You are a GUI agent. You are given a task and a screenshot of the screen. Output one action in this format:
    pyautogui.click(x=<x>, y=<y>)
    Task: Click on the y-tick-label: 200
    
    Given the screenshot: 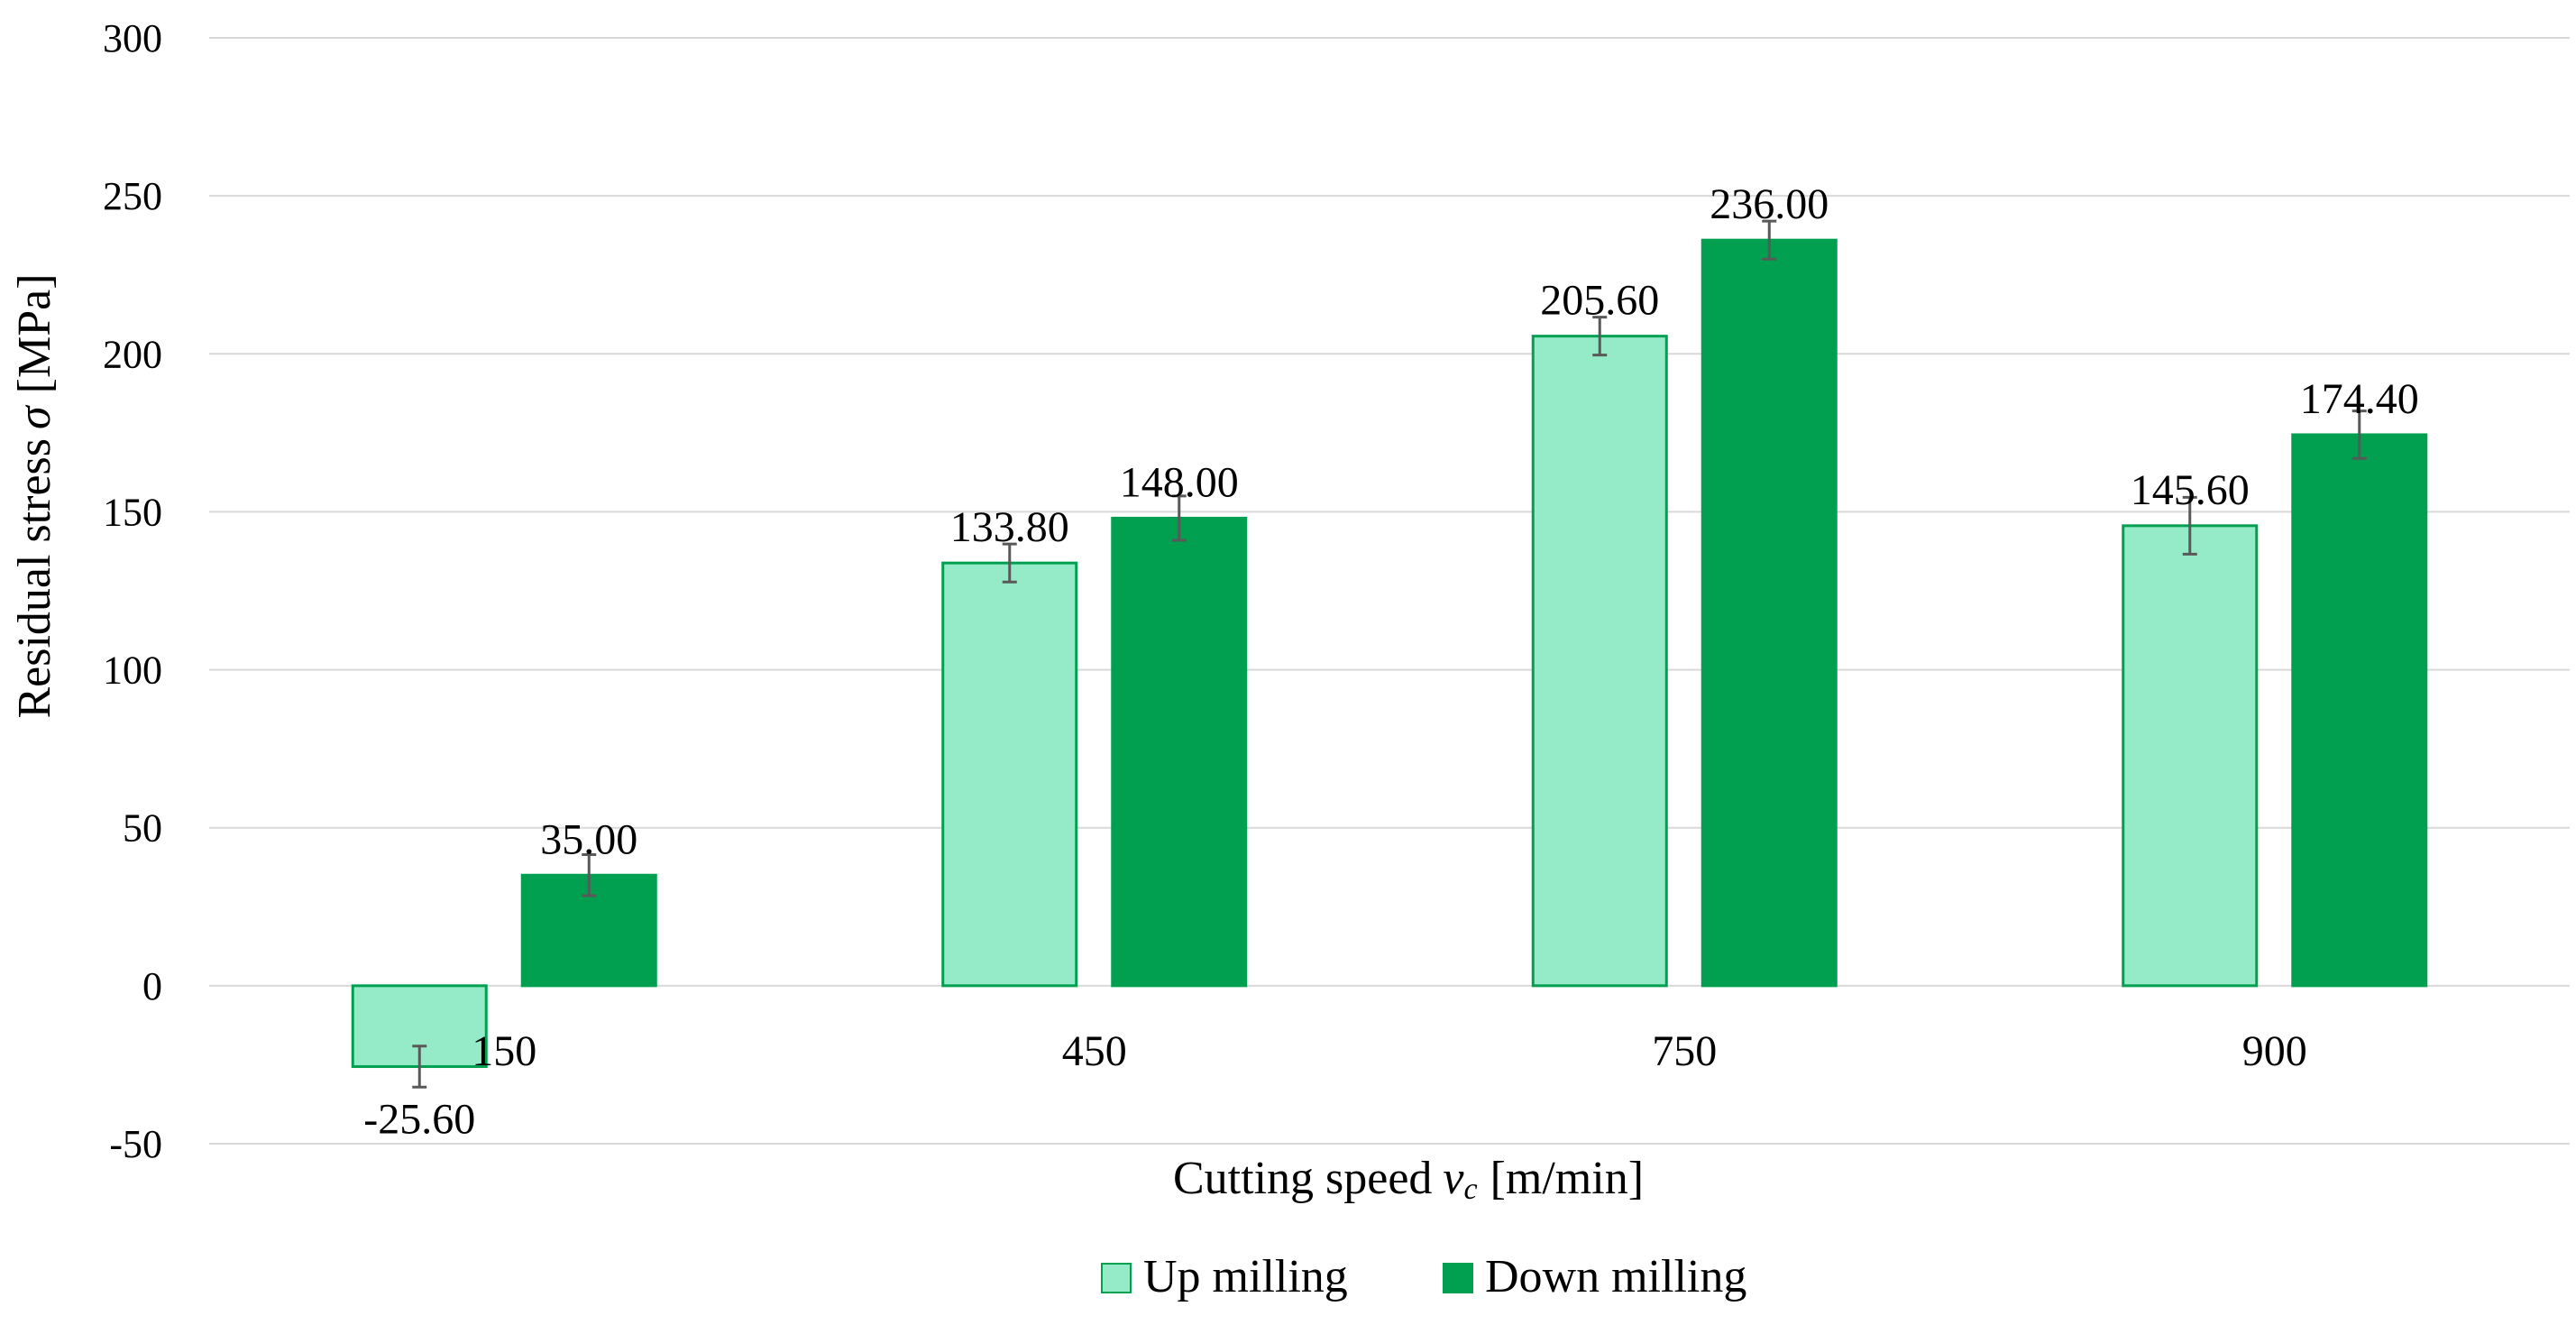 What is the action you would take?
    pyautogui.click(x=132, y=354)
    